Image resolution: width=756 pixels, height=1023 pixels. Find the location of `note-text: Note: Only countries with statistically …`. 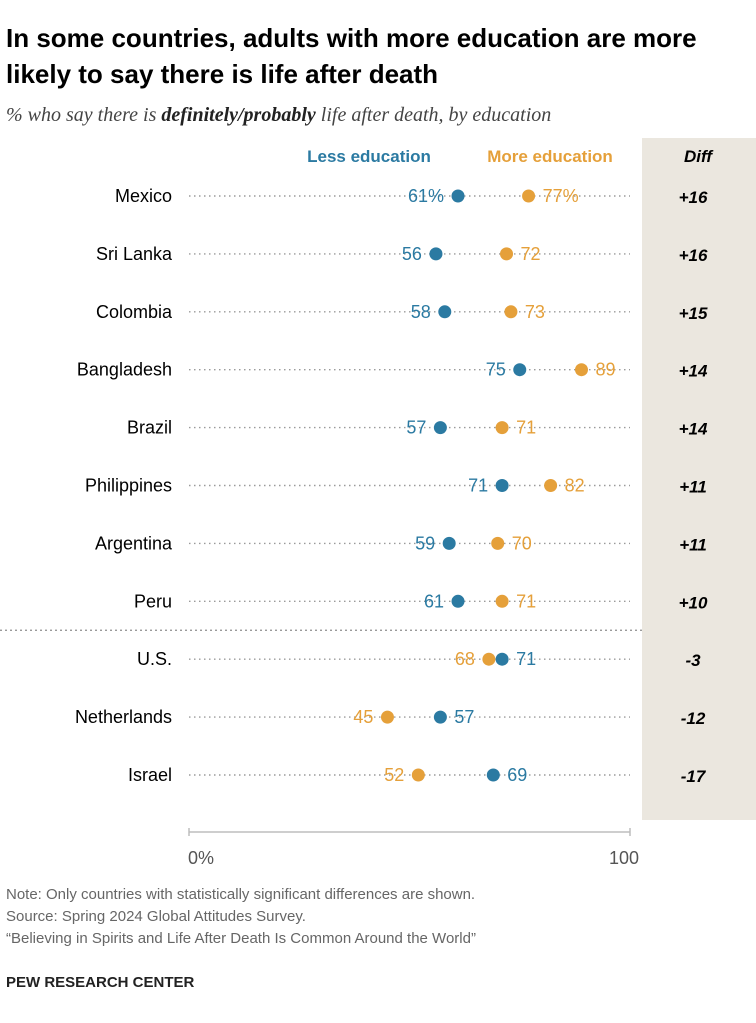

note-text: Note: Only countries with statistically … is located at coordinates (241, 894).